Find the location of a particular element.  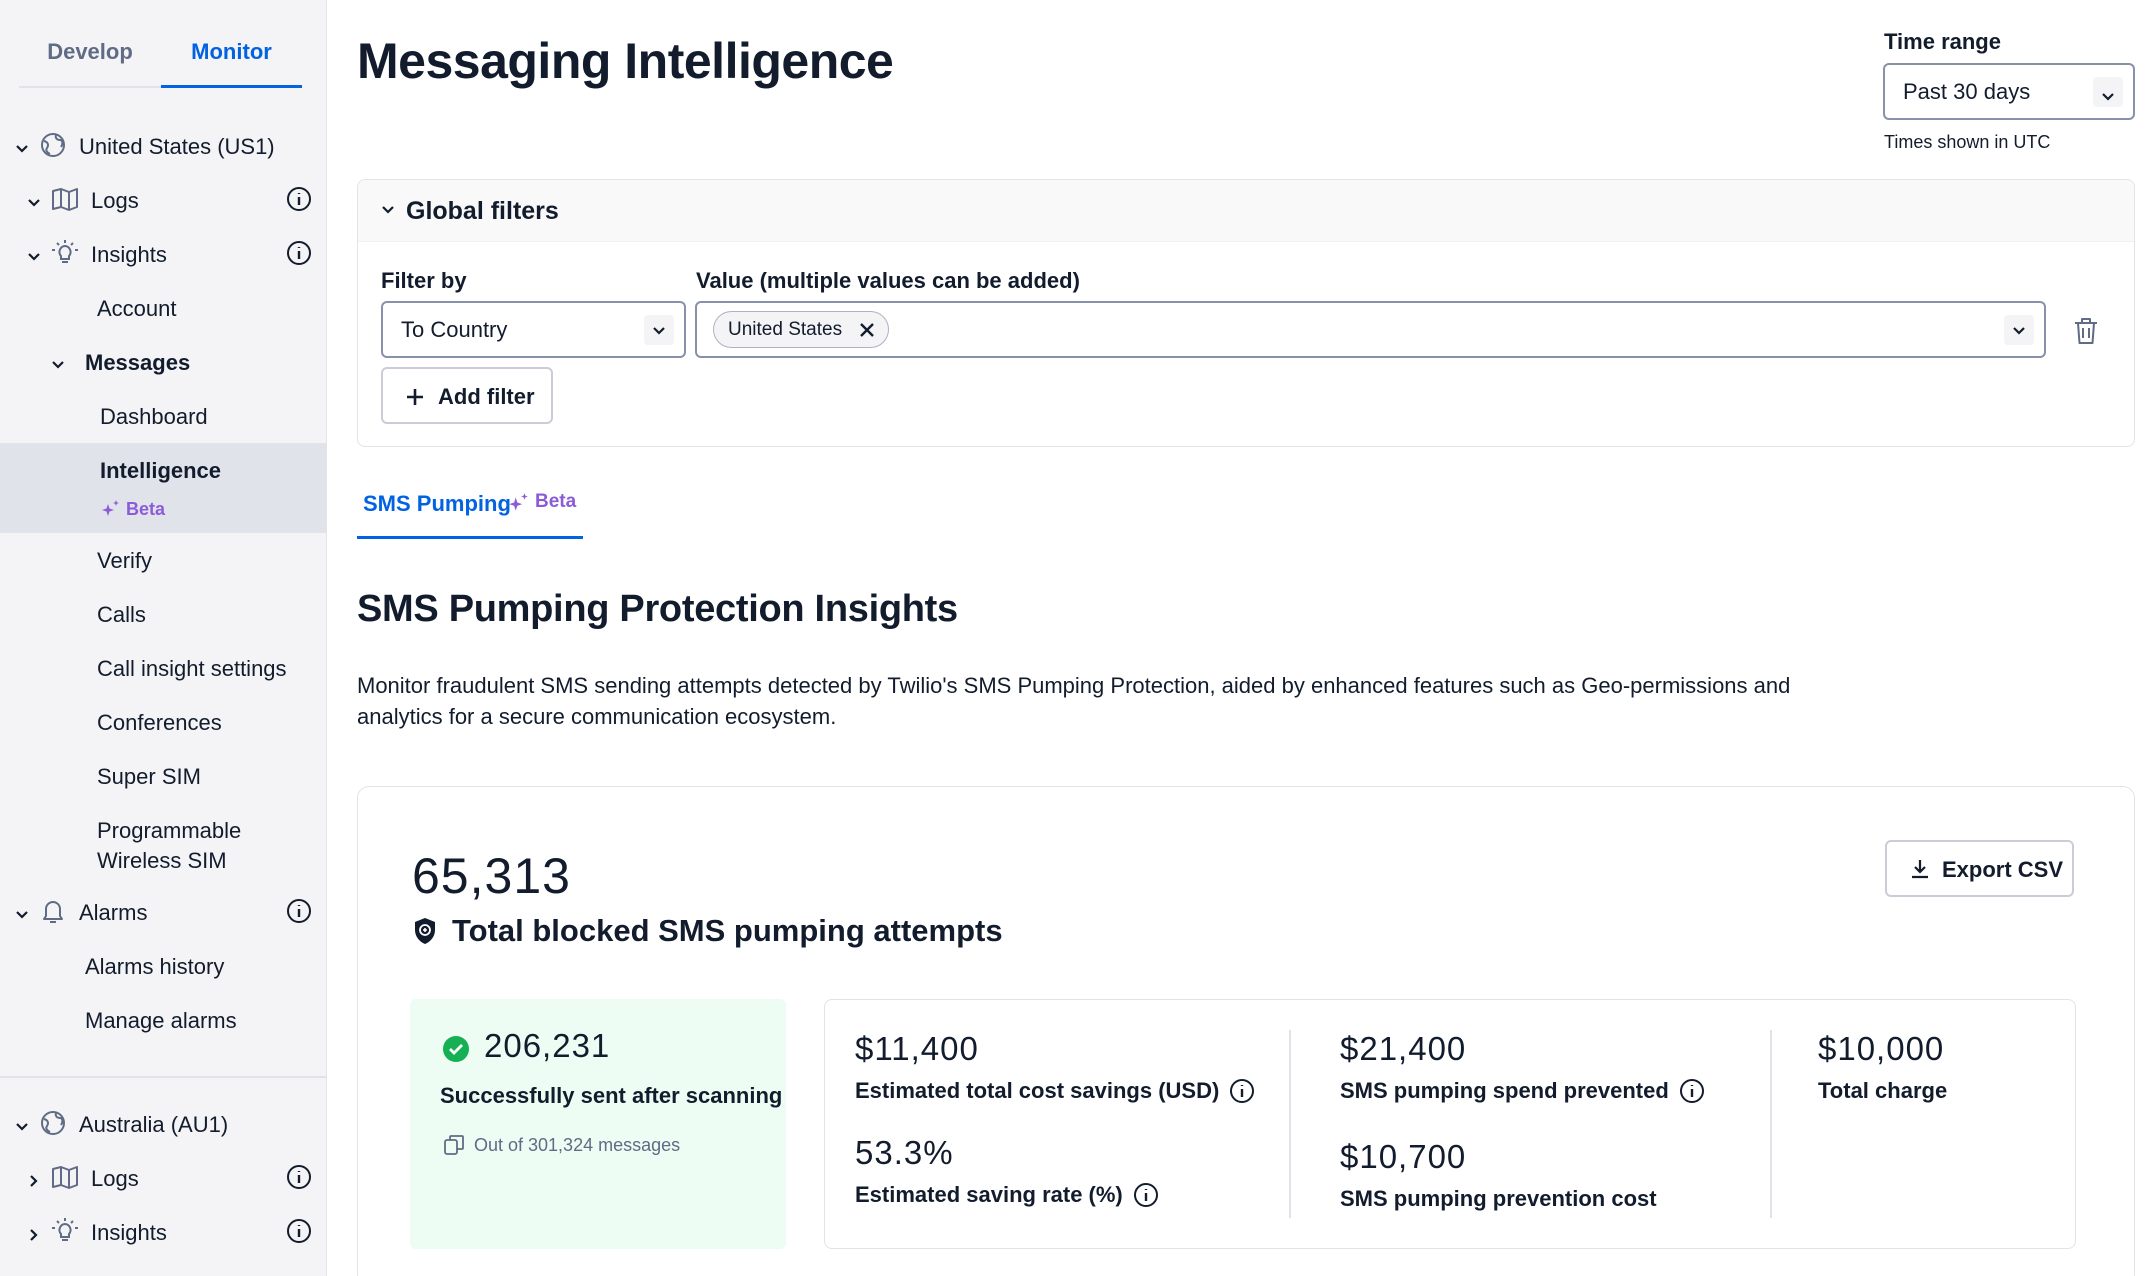

sidebar-item-label: Call insight settings is located at coordinates (192, 668).